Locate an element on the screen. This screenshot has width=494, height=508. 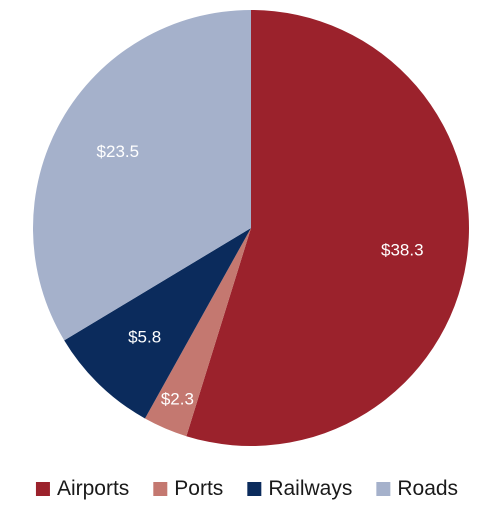
legend: Airports Ports Railways Roads is located at coordinates (246, 488).